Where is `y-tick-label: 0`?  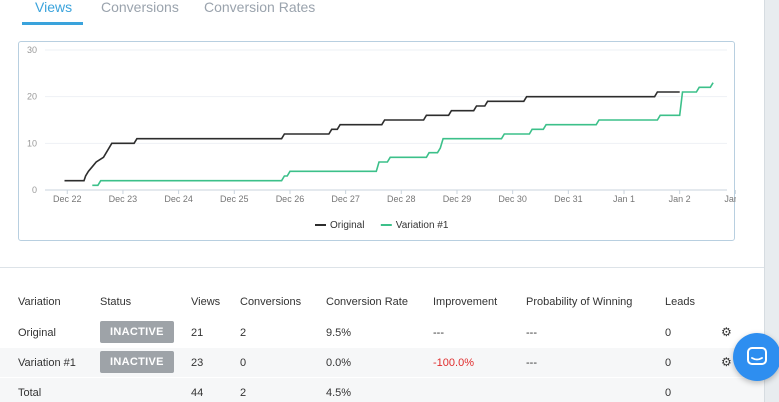 y-tick-label: 0 is located at coordinates (34, 190).